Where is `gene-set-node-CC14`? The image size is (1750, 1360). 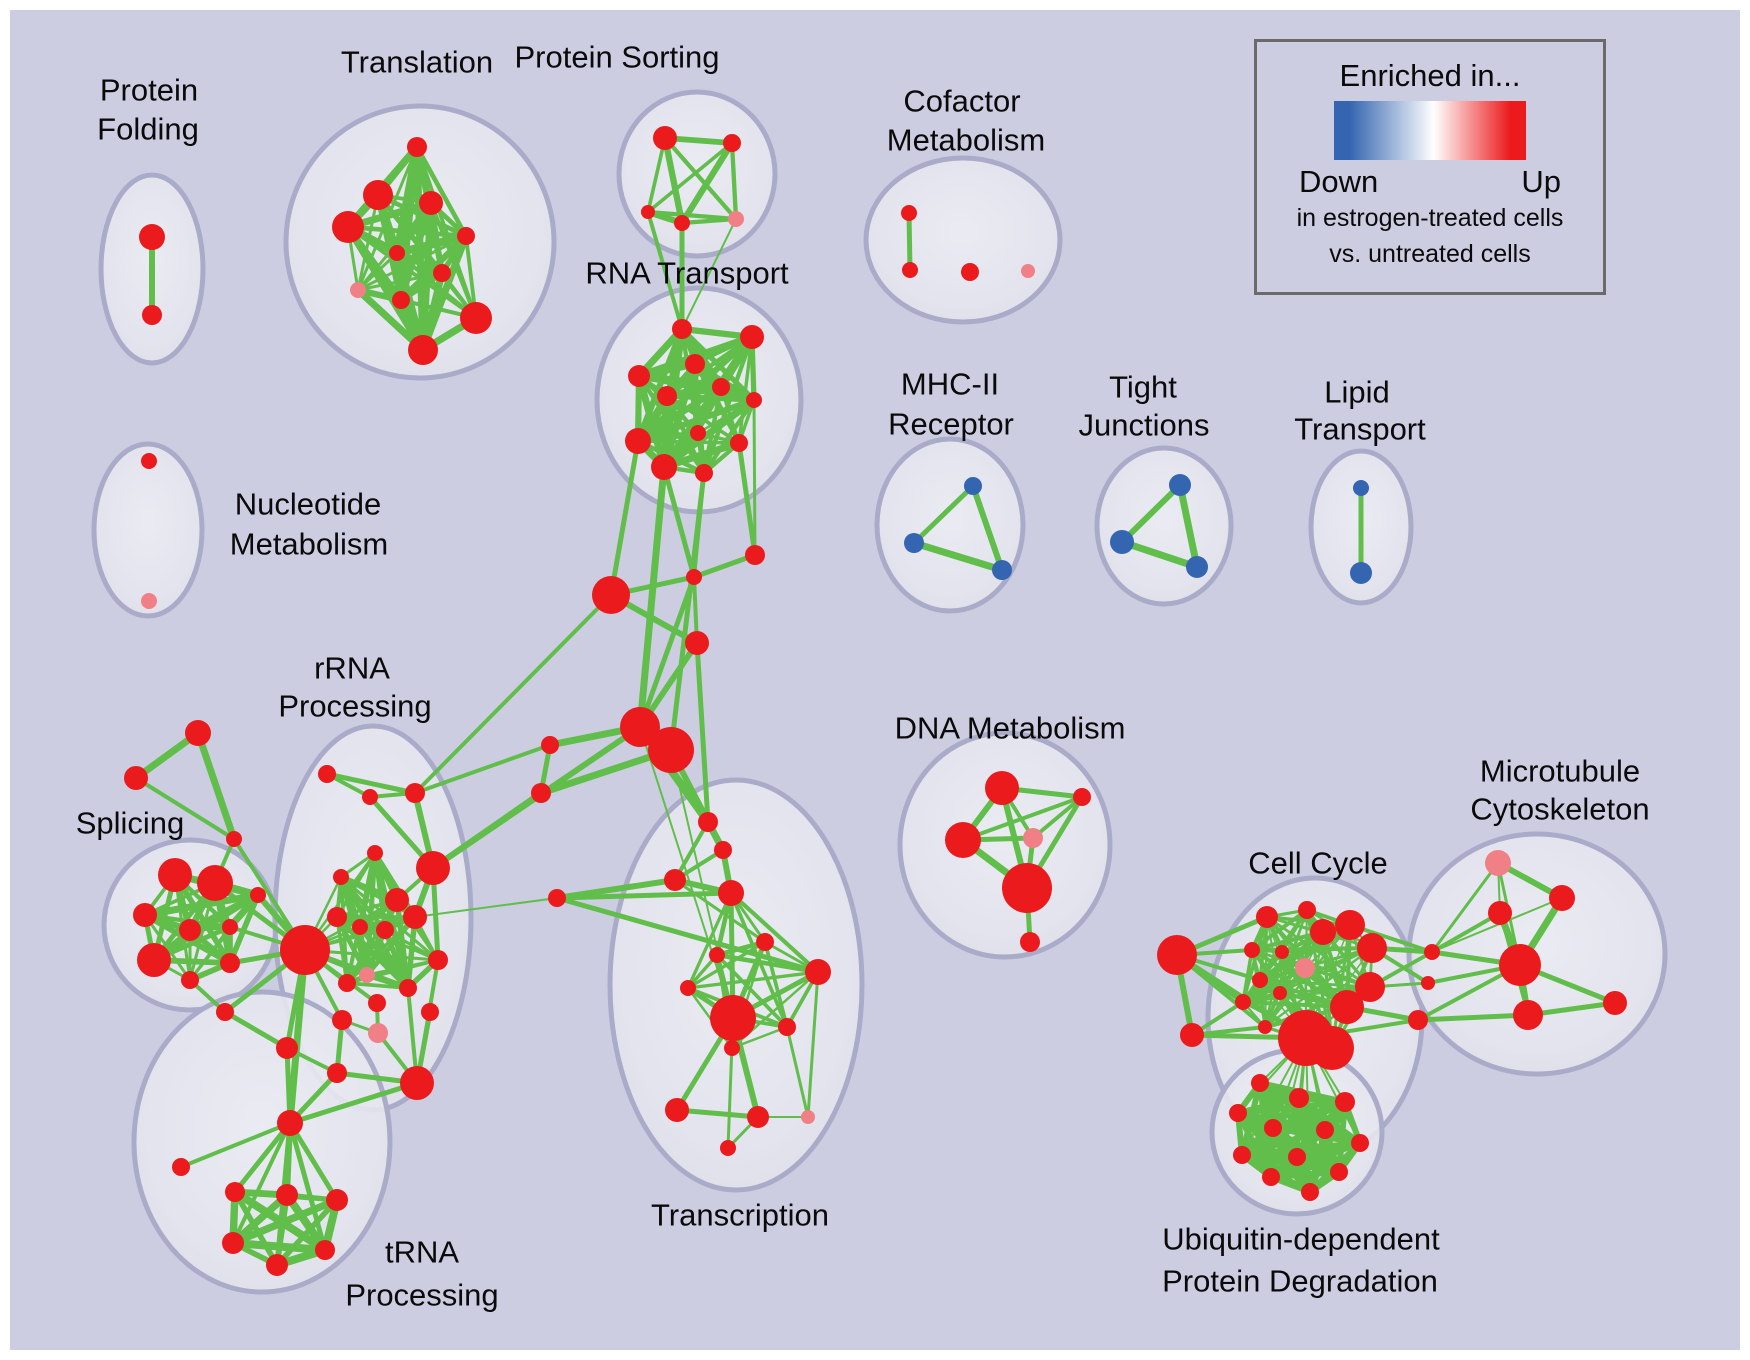
gene-set-node-CC14 is located at coordinates (1347, 1007).